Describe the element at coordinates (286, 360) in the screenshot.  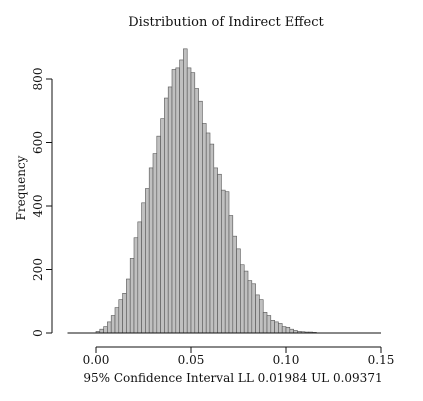
I see `x-tick-label: 0.10` at that location.